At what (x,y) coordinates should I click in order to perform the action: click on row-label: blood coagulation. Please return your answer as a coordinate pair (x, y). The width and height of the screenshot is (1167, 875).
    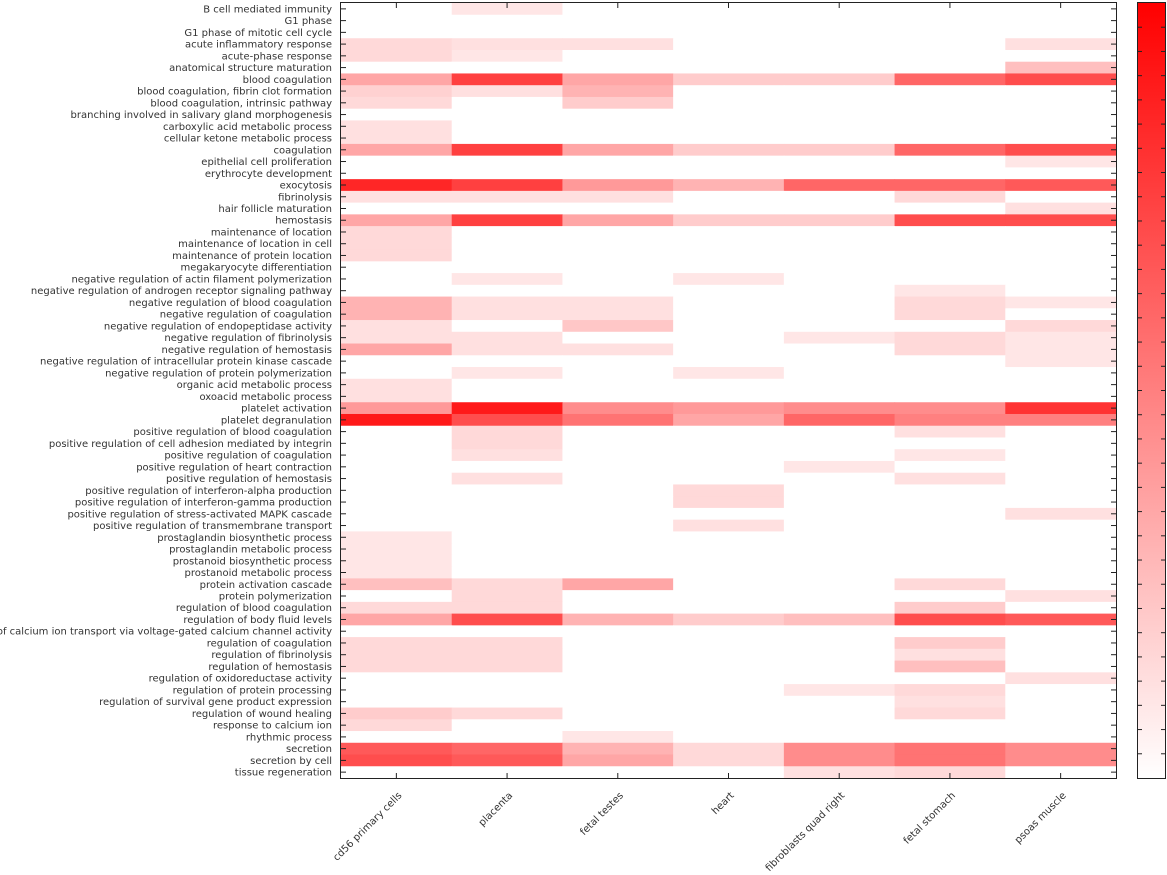
    Looking at the image, I should click on (287, 80).